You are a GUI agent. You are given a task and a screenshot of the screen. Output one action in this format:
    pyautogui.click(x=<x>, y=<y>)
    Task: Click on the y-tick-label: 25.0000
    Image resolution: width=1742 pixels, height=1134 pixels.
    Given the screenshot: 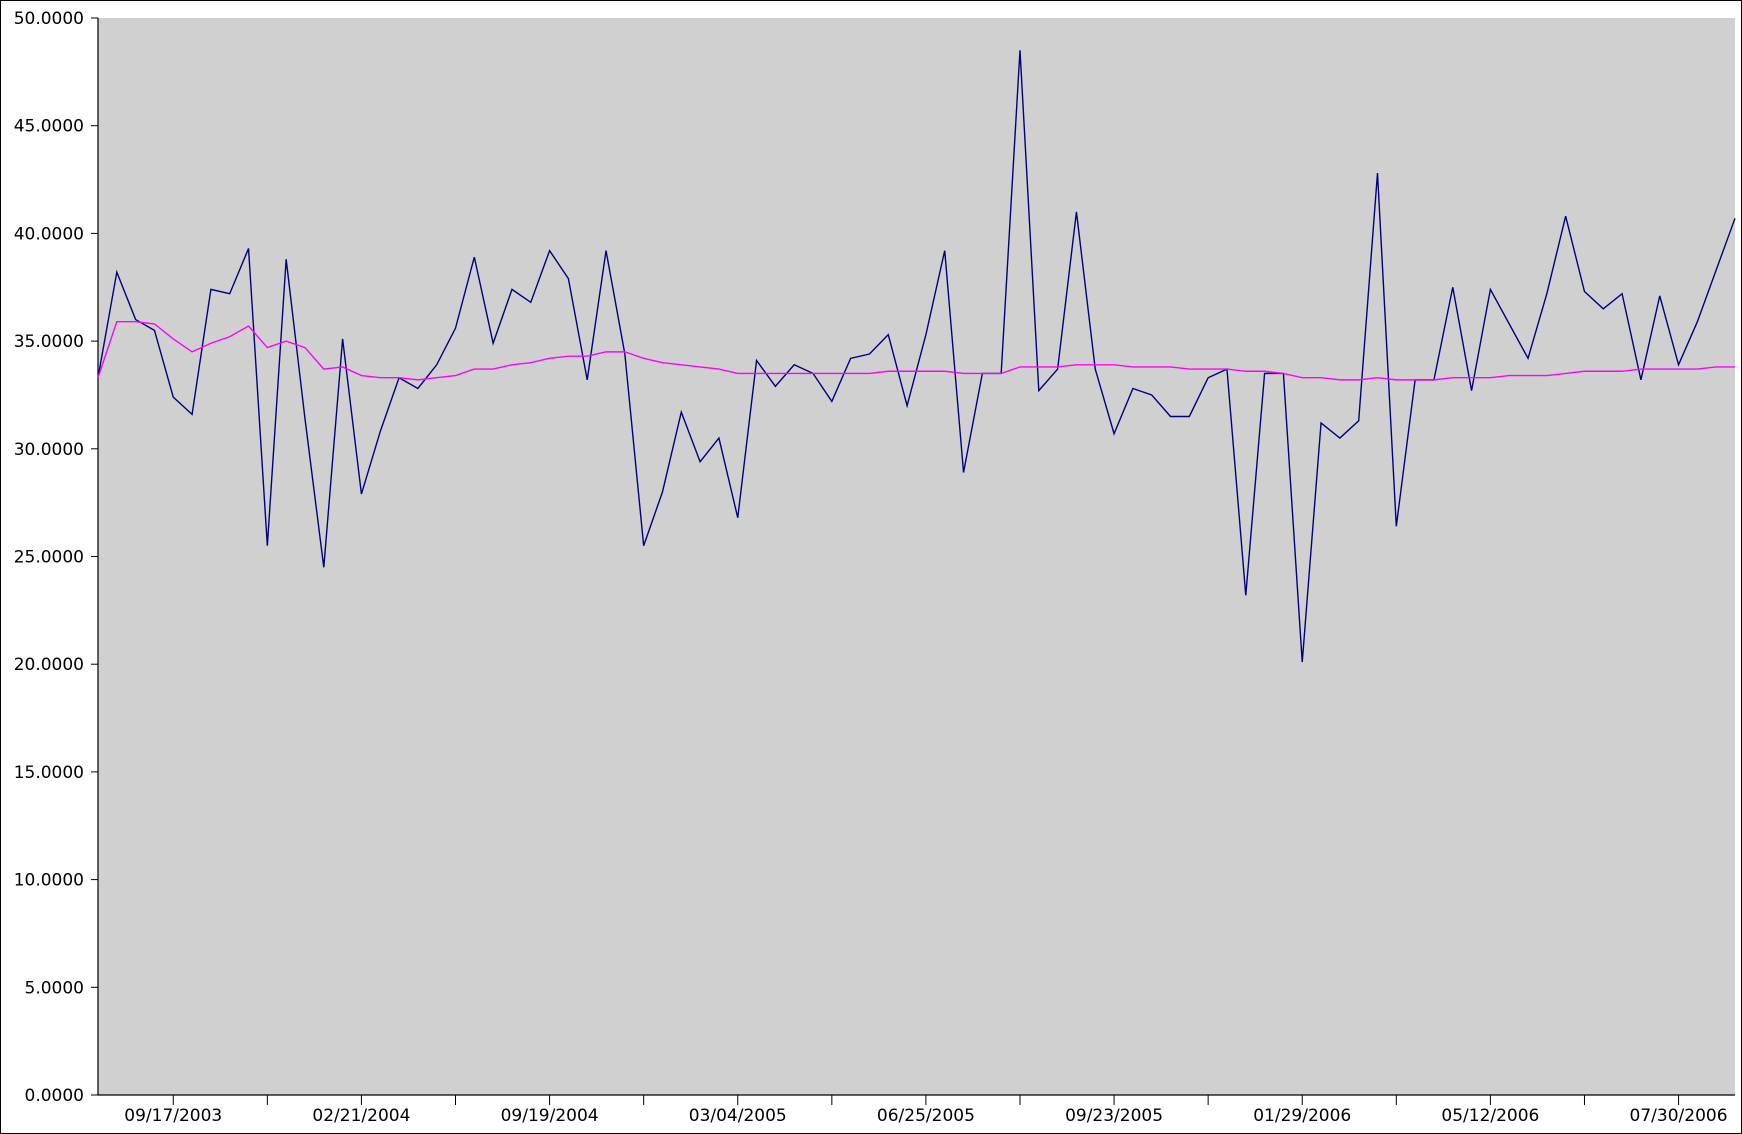 What is the action you would take?
    pyautogui.click(x=49, y=558)
    